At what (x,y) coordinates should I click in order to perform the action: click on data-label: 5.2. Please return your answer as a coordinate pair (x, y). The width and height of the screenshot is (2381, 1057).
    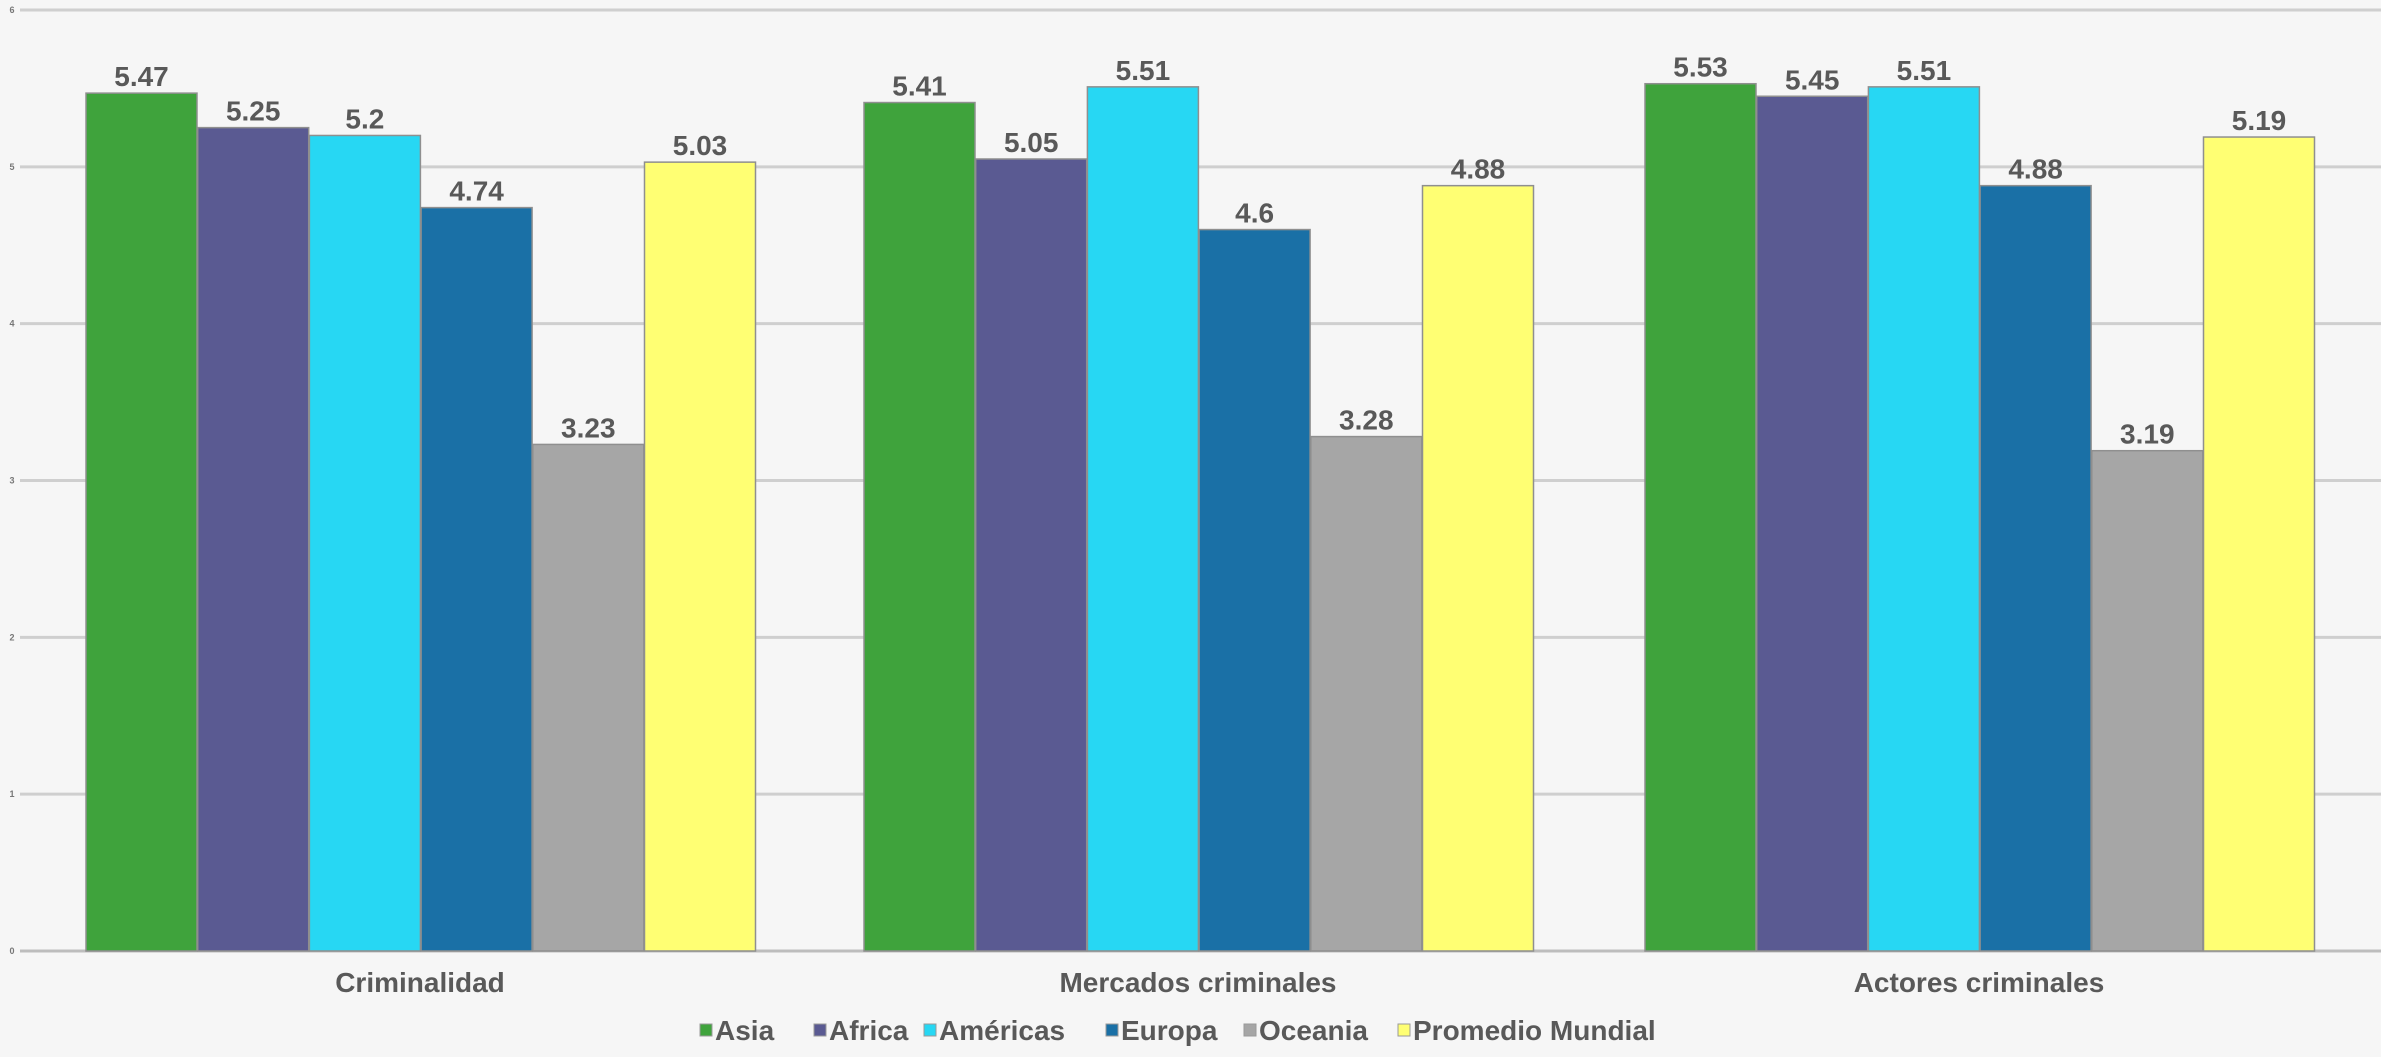
    Looking at the image, I should click on (364, 118).